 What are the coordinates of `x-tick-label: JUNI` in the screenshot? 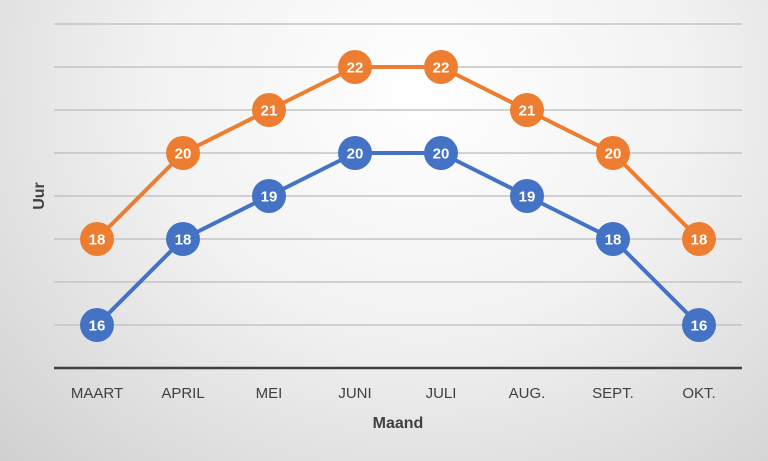 It's located at (354, 393).